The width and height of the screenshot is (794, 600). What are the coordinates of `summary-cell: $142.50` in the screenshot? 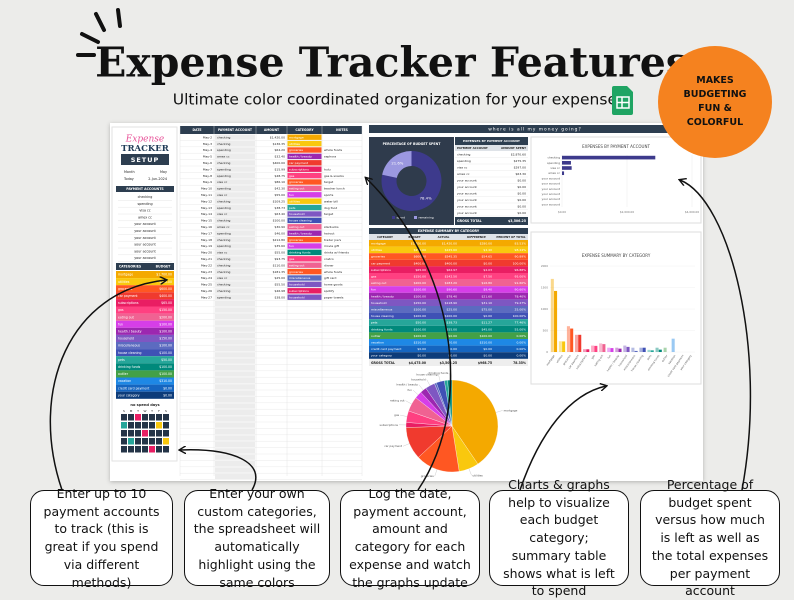 It's located at (451, 277).